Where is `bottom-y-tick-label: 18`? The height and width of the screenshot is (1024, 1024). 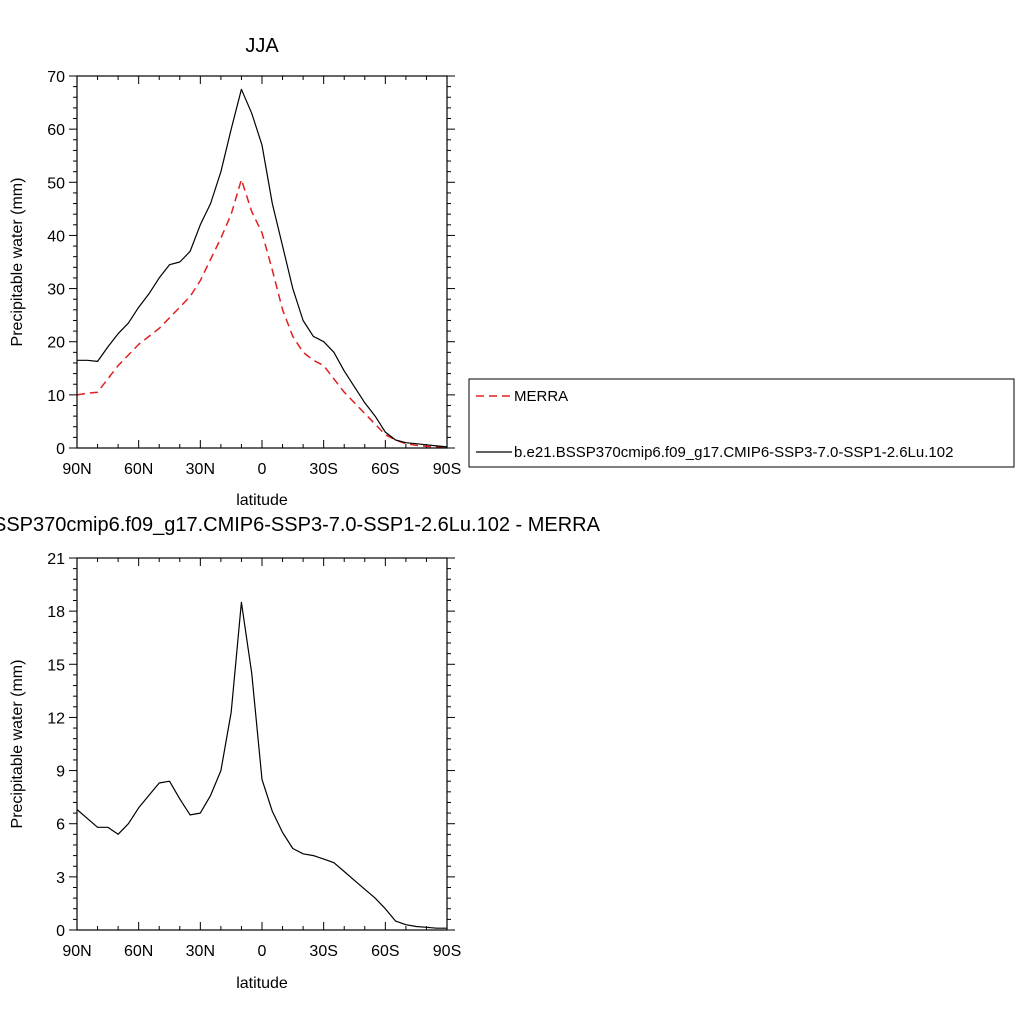 bottom-y-tick-label: 18 is located at coordinates (56, 612).